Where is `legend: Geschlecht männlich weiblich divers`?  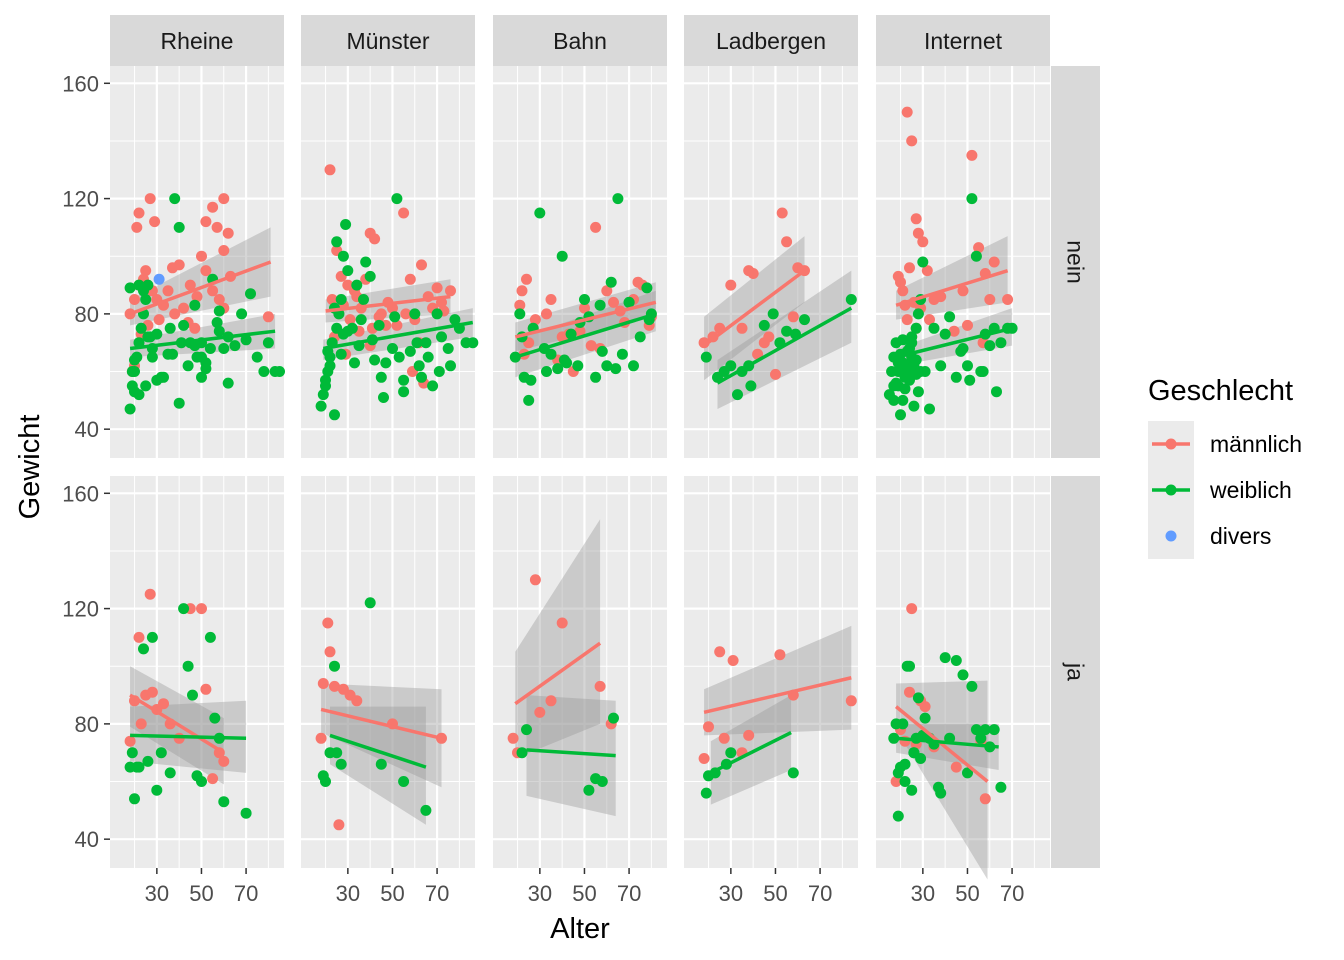
legend: Geschlecht männlich weiblich divers is located at coordinates (1225, 467).